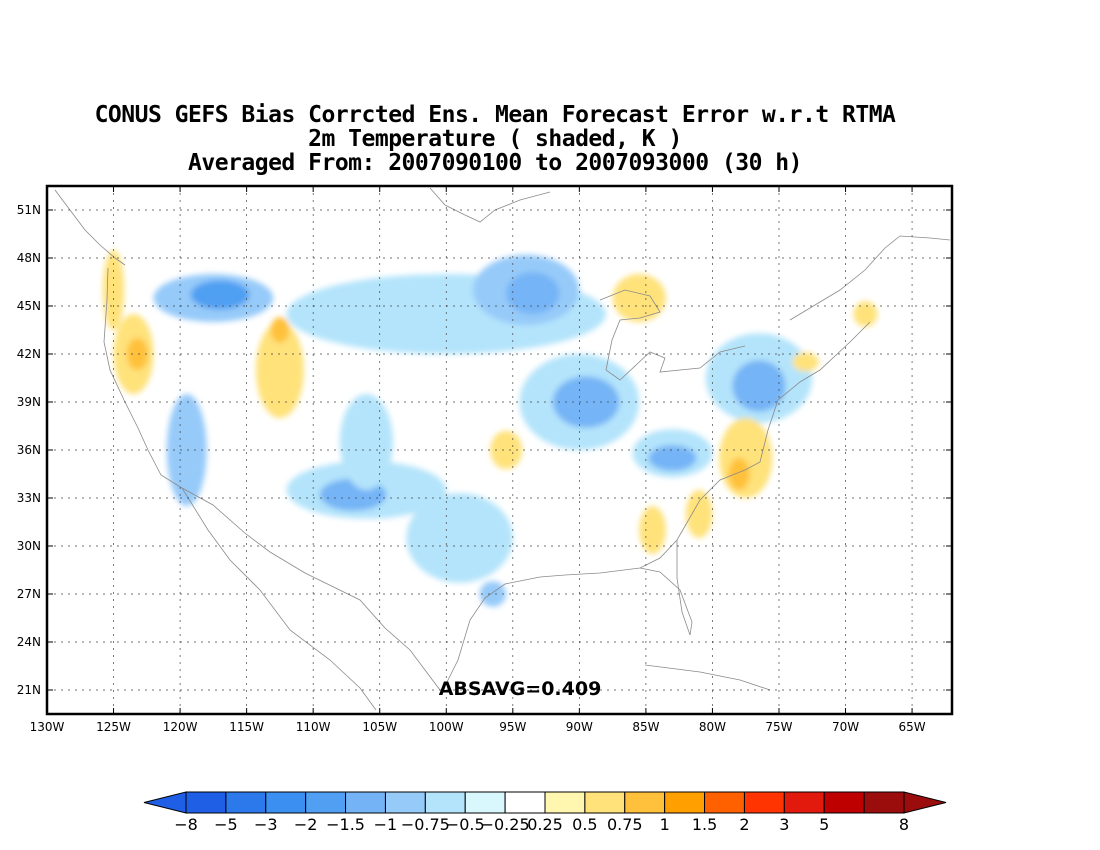 The width and height of the screenshot is (1100, 850). What do you see at coordinates (345, 824) in the screenshot?
I see `colorbar-label: −1.5` at bounding box center [345, 824].